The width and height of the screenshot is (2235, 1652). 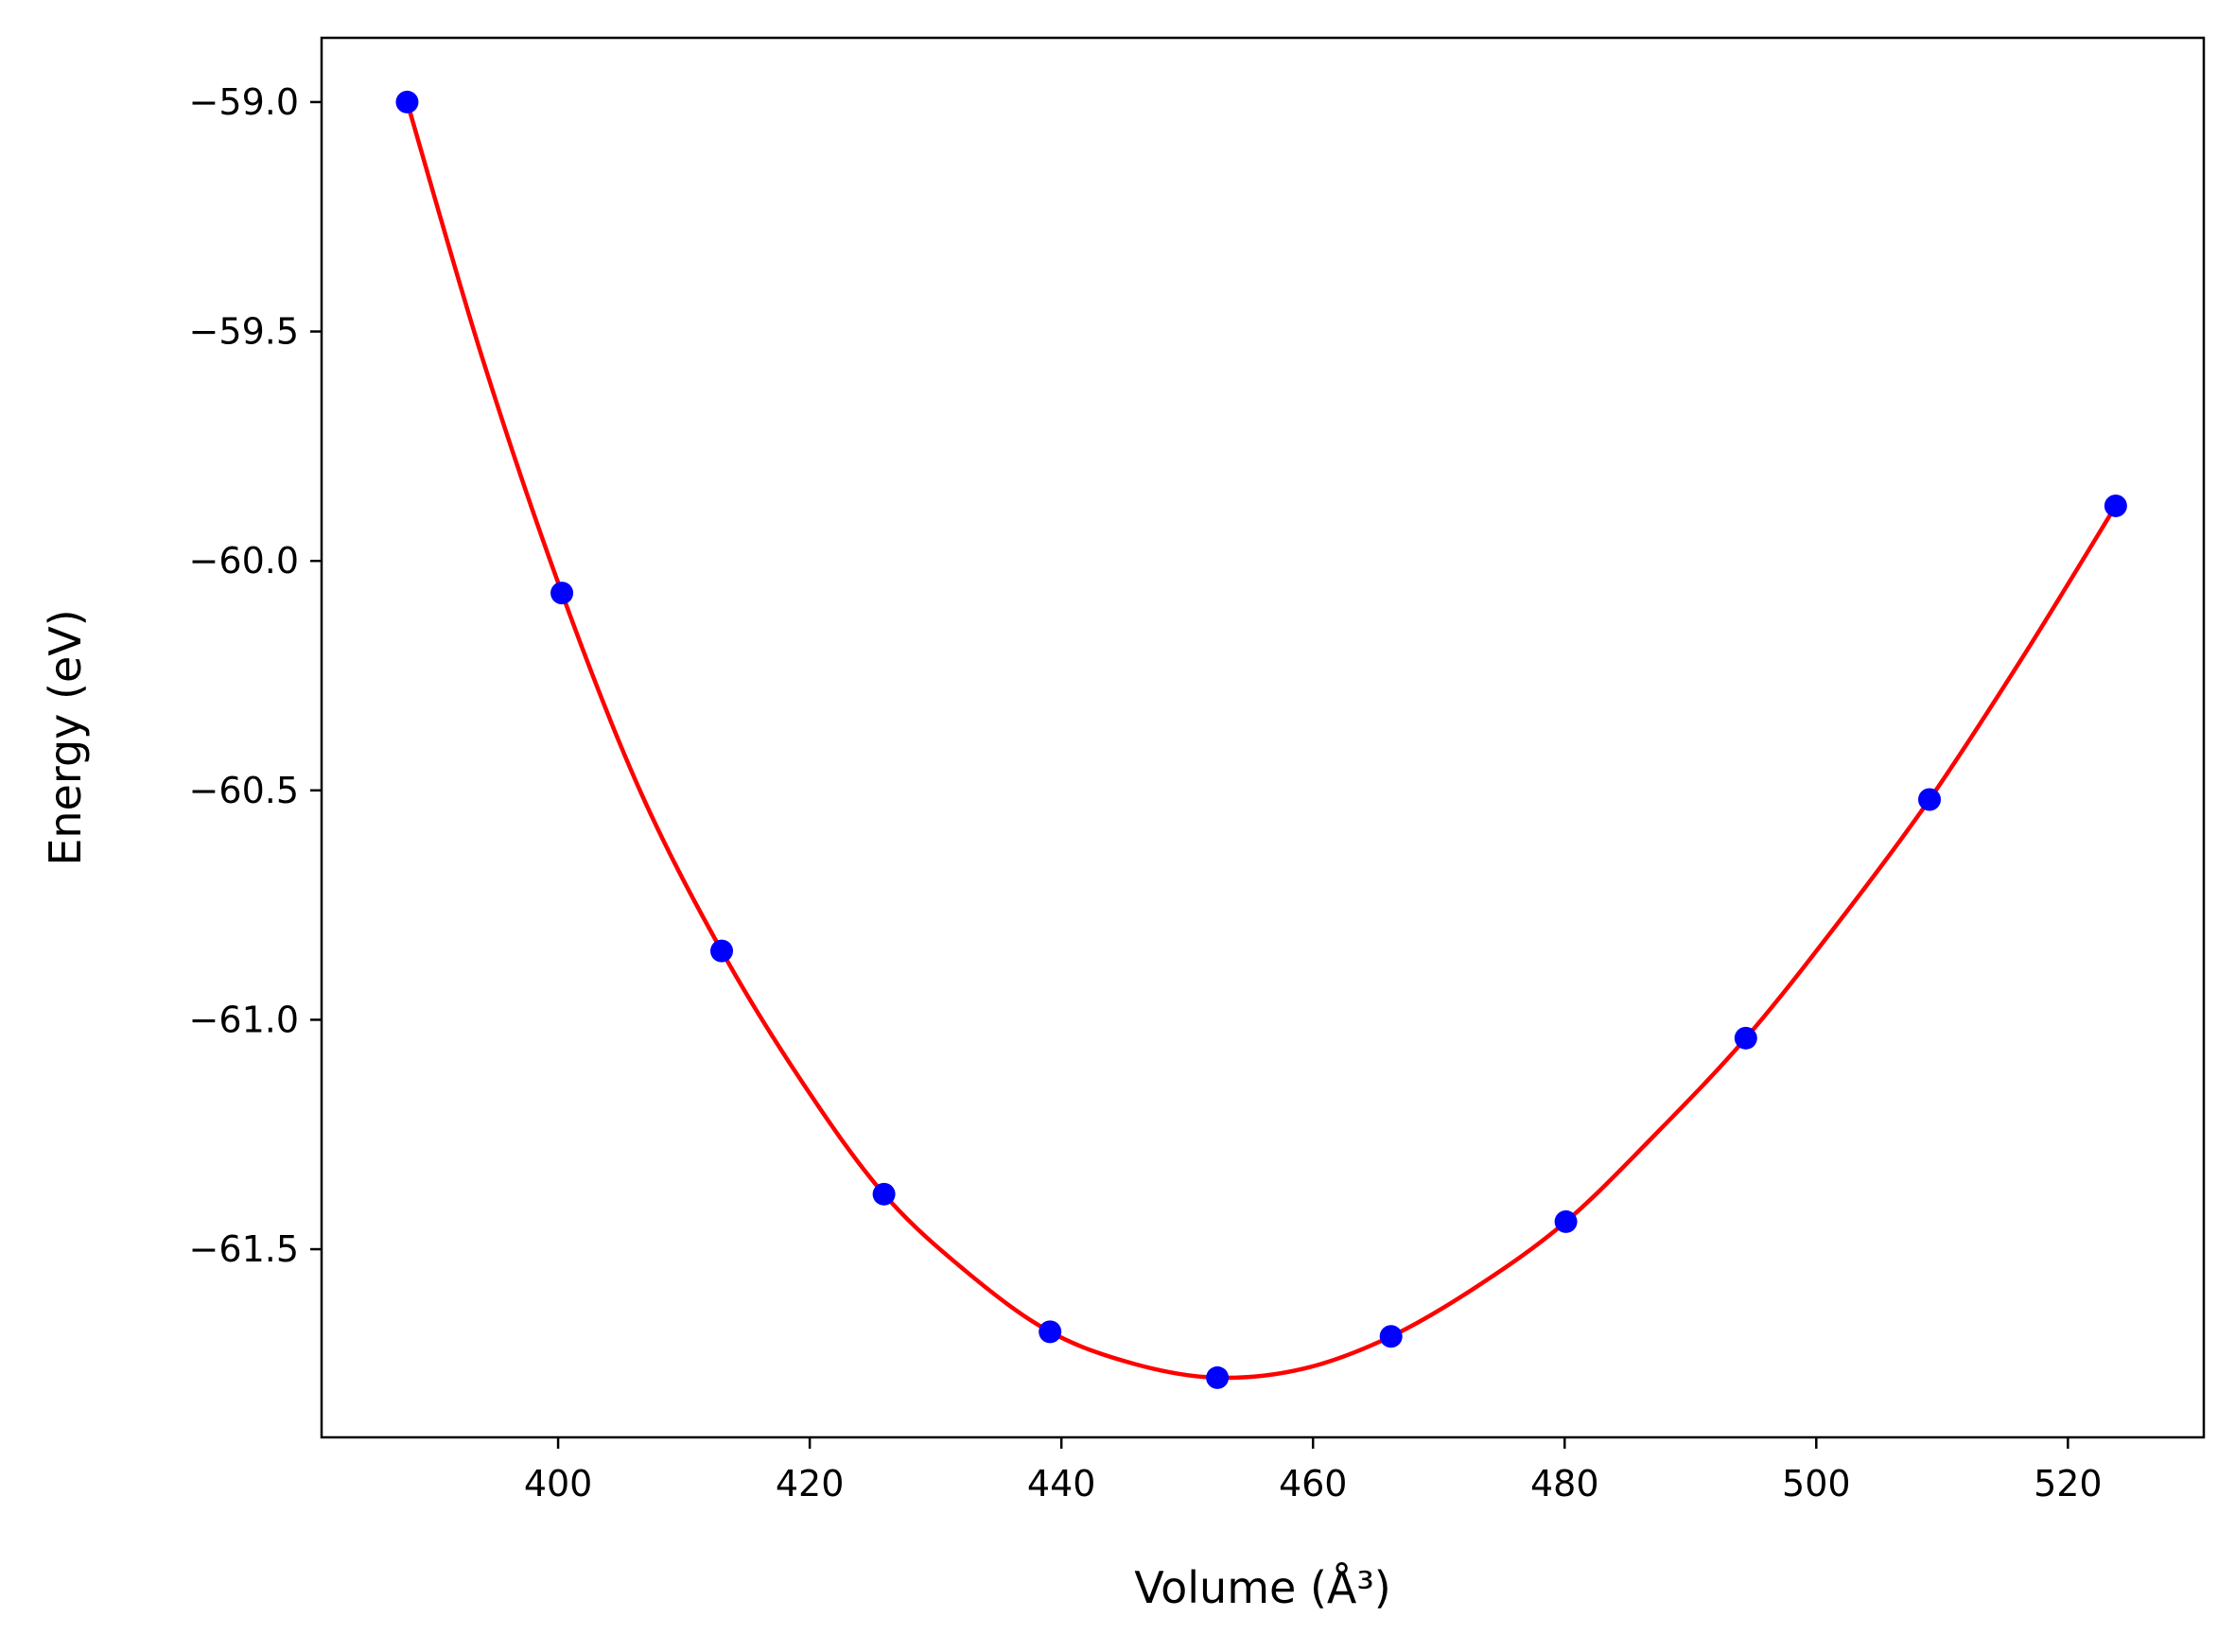 What do you see at coordinates (244, 1020) in the screenshot?
I see `y-tick-label: −61.0` at bounding box center [244, 1020].